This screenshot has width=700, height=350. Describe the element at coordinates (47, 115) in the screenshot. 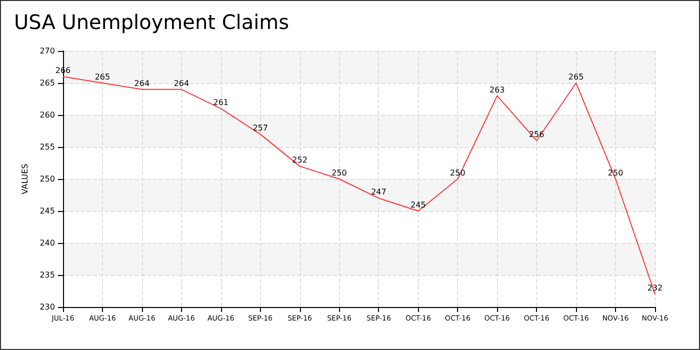

I see `y-tick-label: 260` at that location.